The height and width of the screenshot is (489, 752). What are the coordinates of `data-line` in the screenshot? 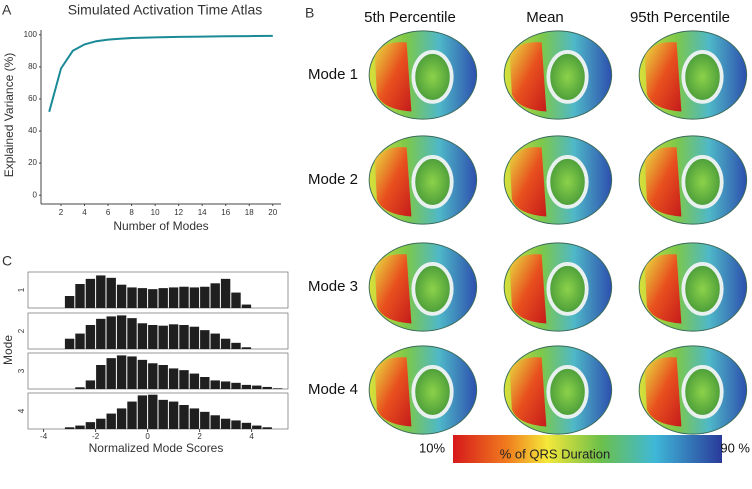 It's located at (160, 73).